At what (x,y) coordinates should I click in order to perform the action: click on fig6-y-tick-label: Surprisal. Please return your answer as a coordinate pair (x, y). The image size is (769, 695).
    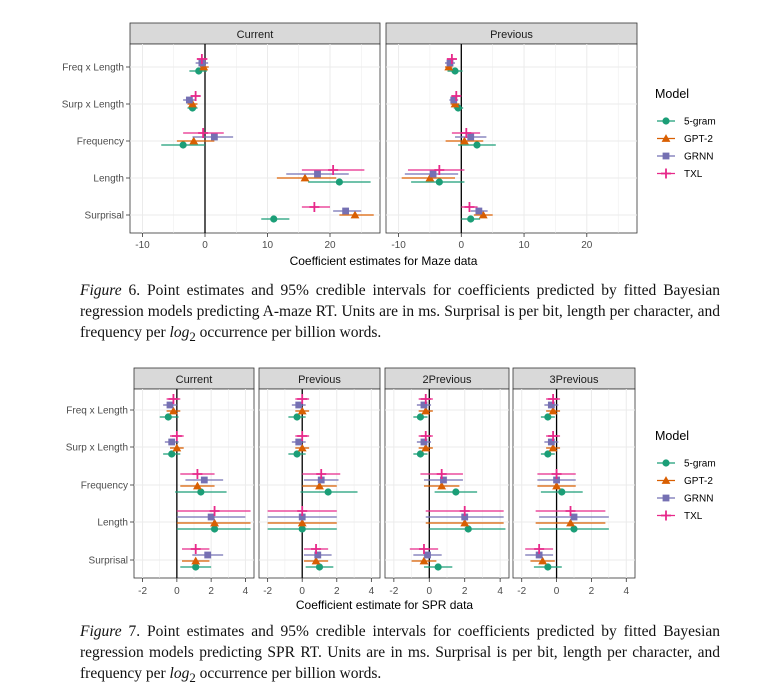
    Looking at the image, I should click on (104, 216).